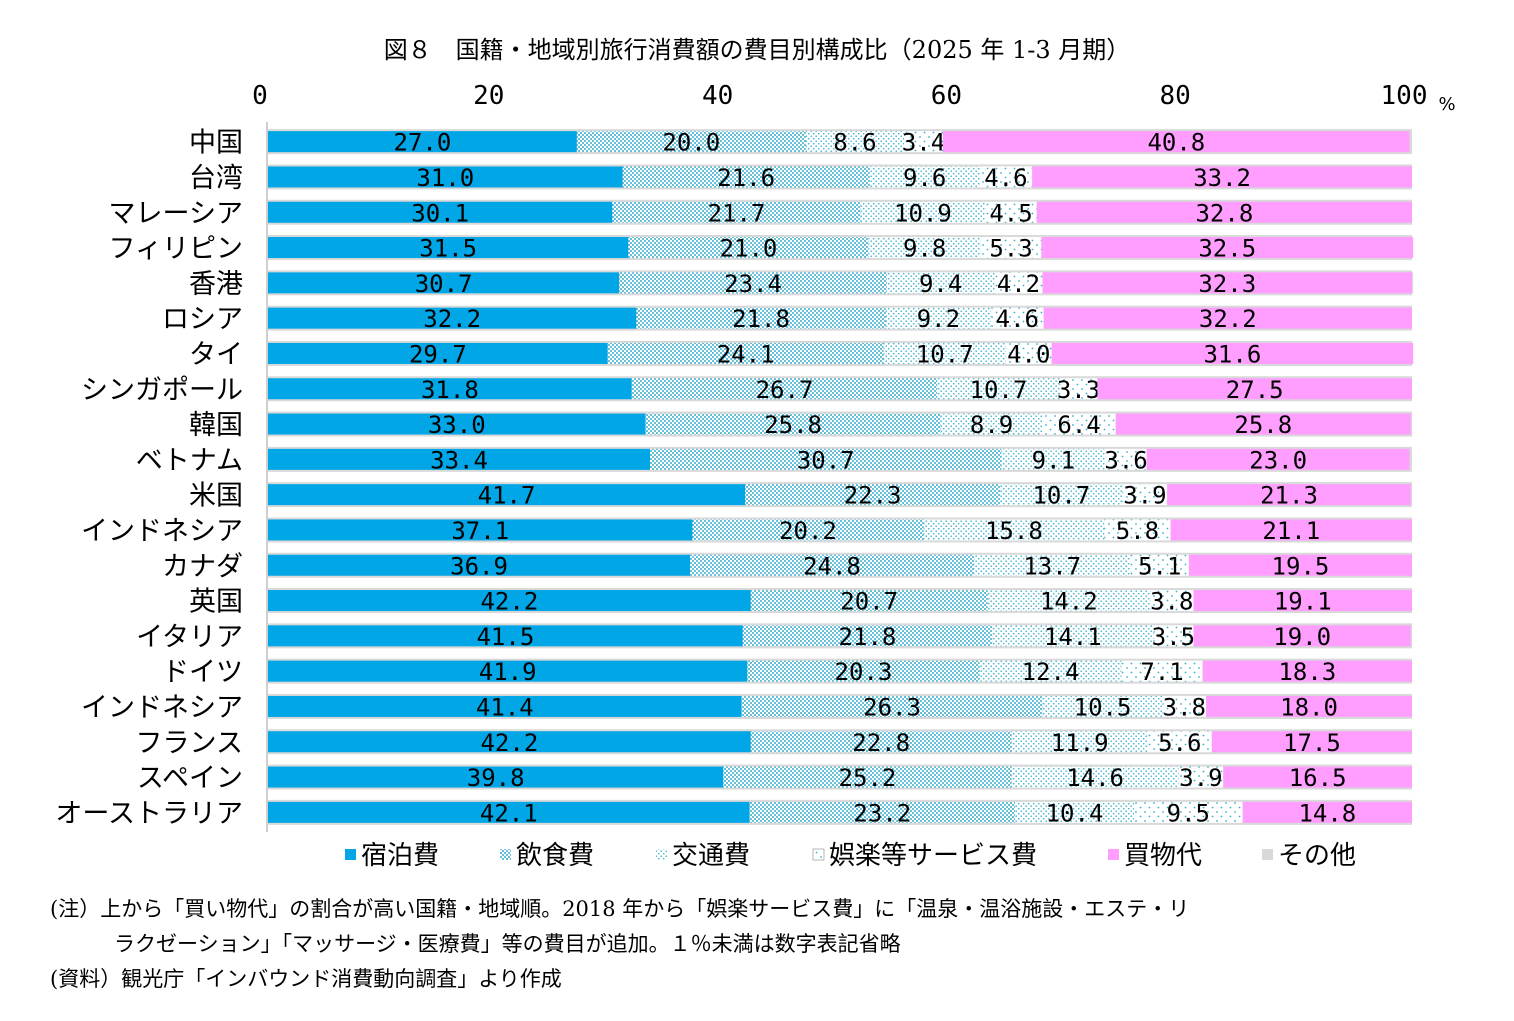  What do you see at coordinates (202, 672) in the screenshot?
I see `category-label: ドイツ` at bounding box center [202, 672].